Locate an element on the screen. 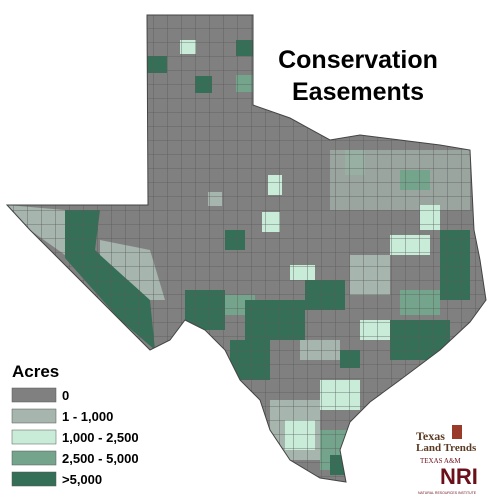 The height and width of the screenshot is (500, 500). logo-text: Texas is located at coordinates (430, 436).